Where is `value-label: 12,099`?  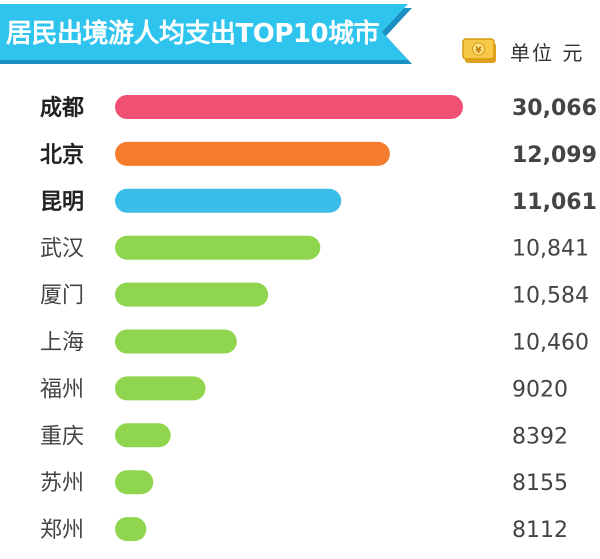 value-label: 12,099 is located at coordinates (554, 155).